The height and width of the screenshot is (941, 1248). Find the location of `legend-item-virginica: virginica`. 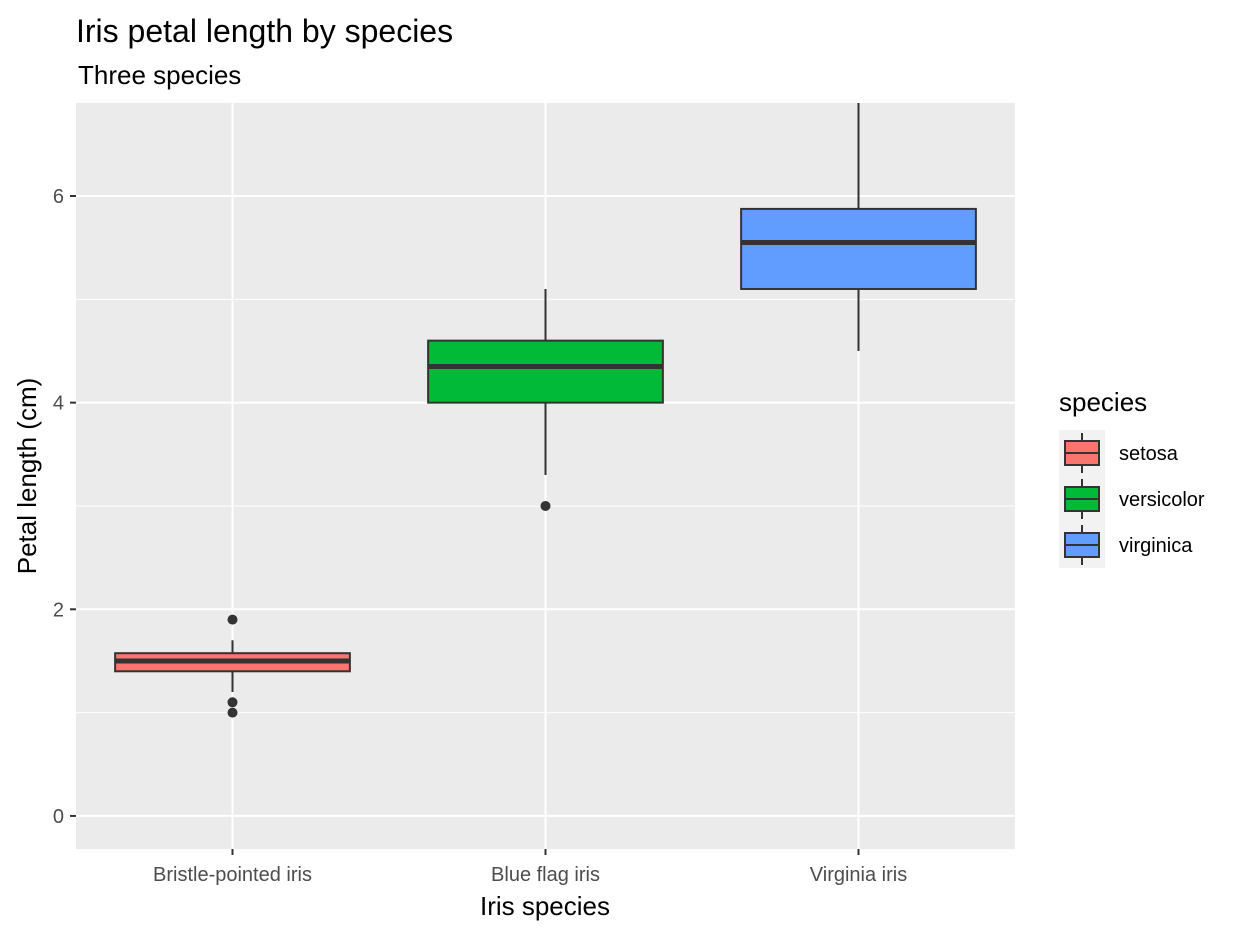

legend-item-virginica: virginica is located at coordinates (1126, 545).